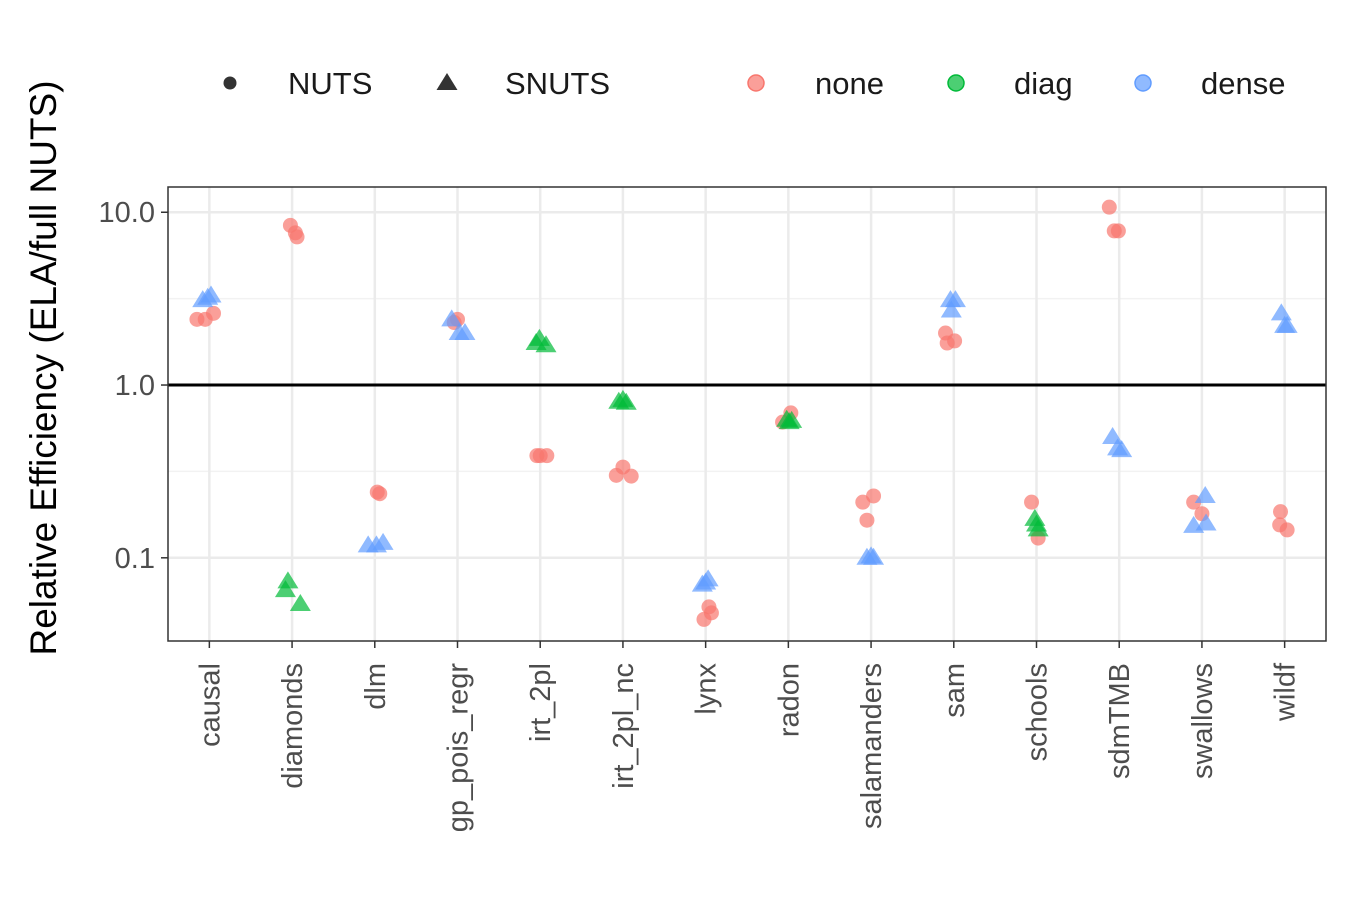 The height and width of the screenshot is (900, 1350). Describe the element at coordinates (1286, 692) in the screenshot. I see `x-tick-label: wildf` at that location.